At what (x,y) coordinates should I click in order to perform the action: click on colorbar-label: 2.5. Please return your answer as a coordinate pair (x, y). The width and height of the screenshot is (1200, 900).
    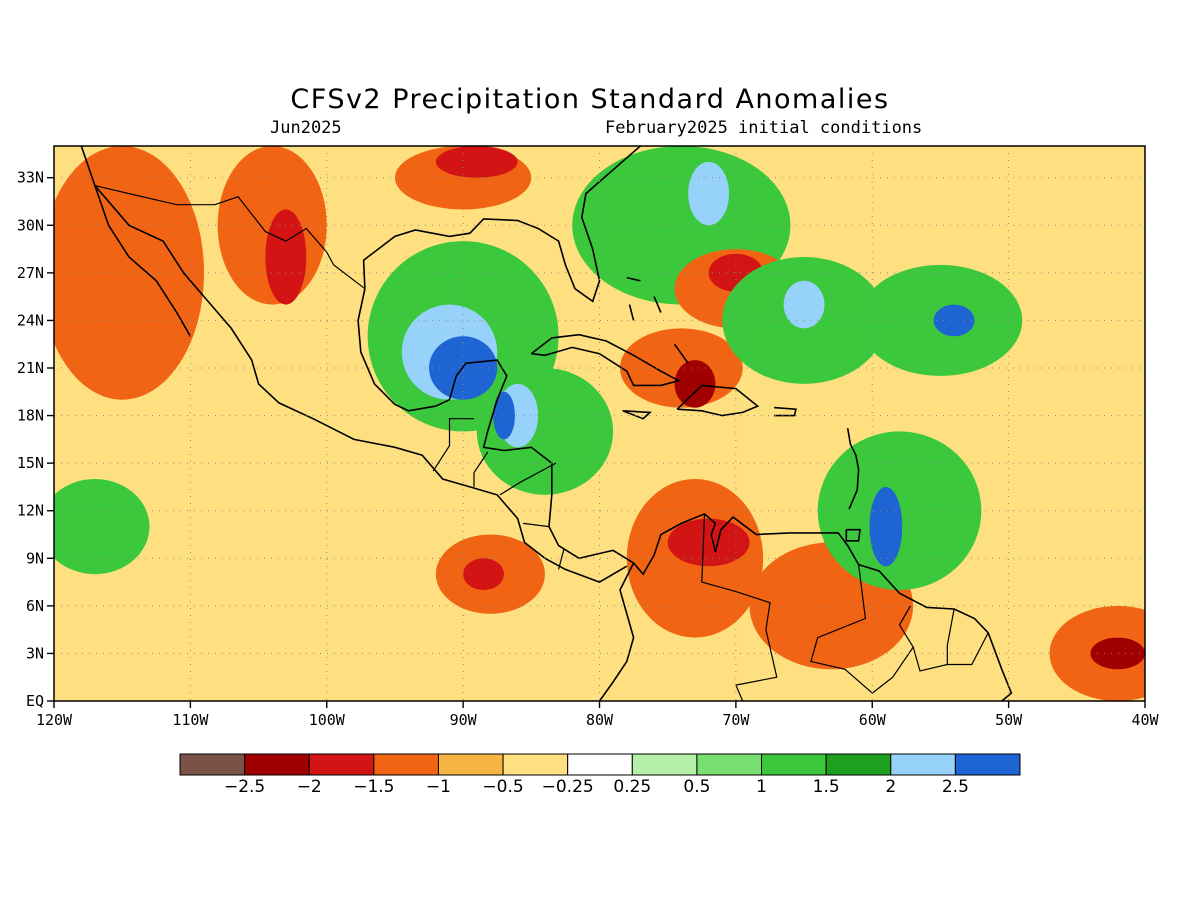
    Looking at the image, I should click on (955, 787).